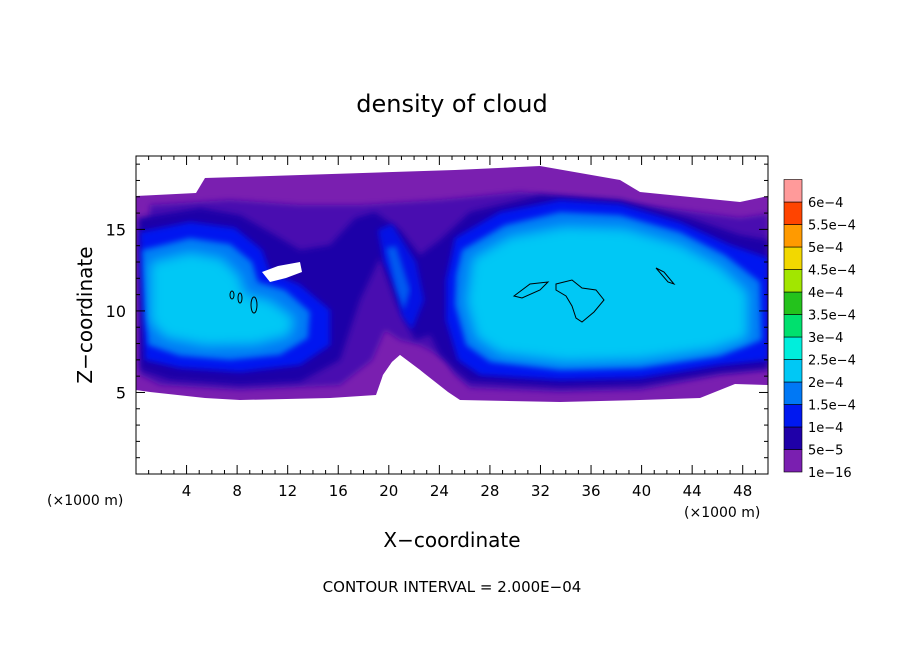 This screenshot has width=904, height=654. I want to click on legend-swatch-top, so click(793, 191).